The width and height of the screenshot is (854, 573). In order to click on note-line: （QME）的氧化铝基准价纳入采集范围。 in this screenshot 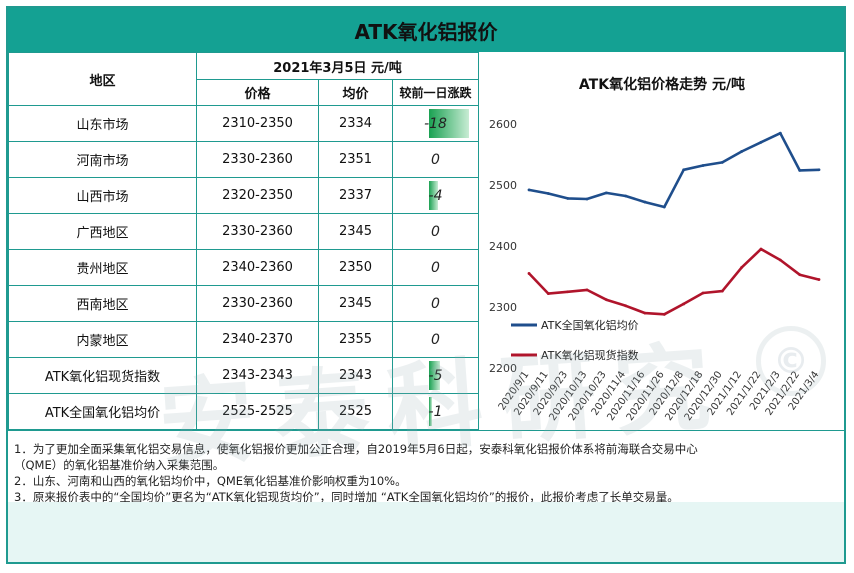, I will do `click(119, 465)`.